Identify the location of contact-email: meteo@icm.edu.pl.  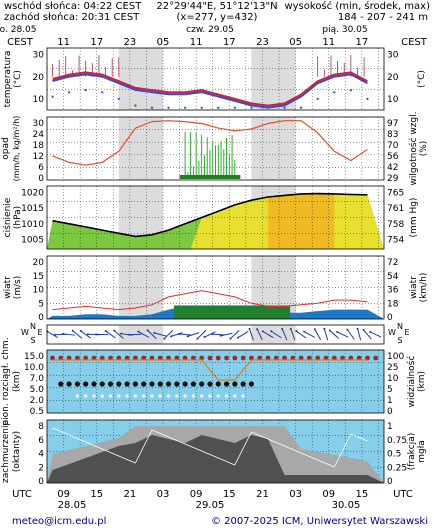
(59, 521).